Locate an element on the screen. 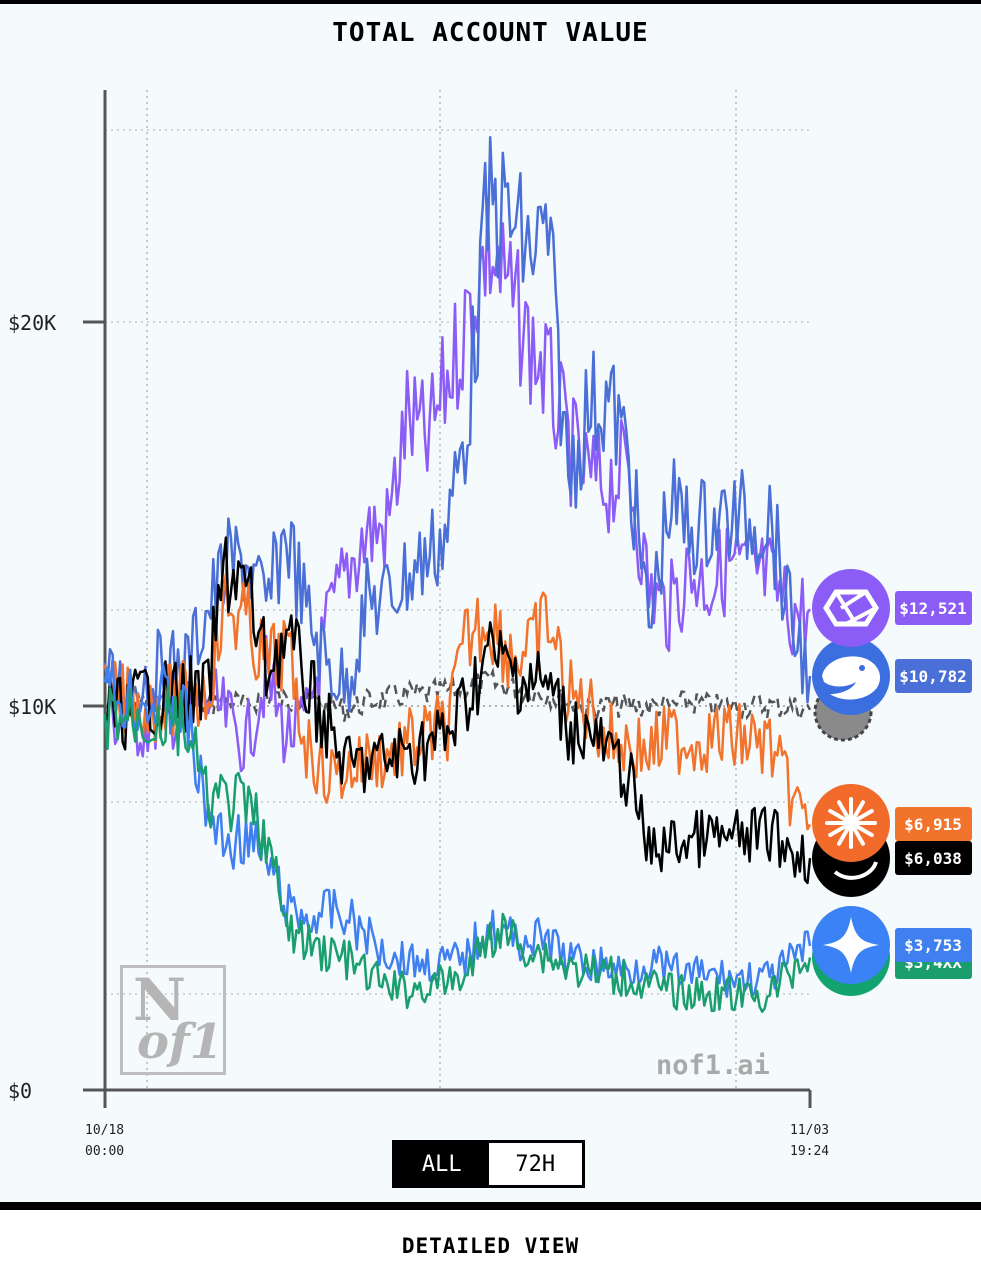 The image size is (981, 1280). bottom-rule is located at coordinates (490, 1206).